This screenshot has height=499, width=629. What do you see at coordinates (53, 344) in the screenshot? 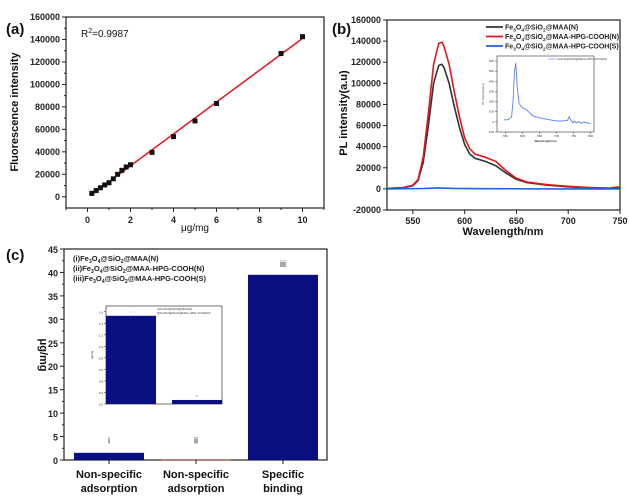
I see `y-tick-label: 25` at bounding box center [53, 344].